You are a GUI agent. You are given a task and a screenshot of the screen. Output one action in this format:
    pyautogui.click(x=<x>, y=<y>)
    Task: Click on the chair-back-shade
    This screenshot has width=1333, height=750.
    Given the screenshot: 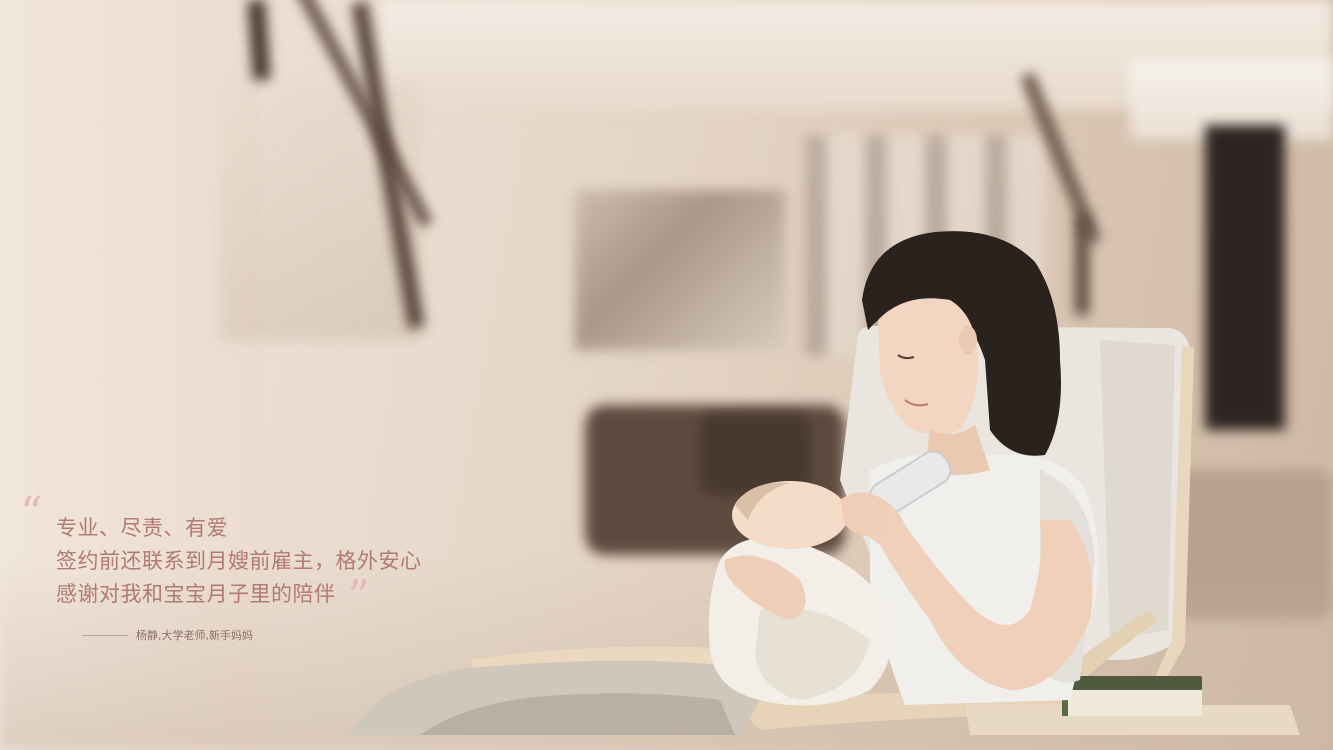 What is the action you would take?
    pyautogui.click(x=1137, y=490)
    